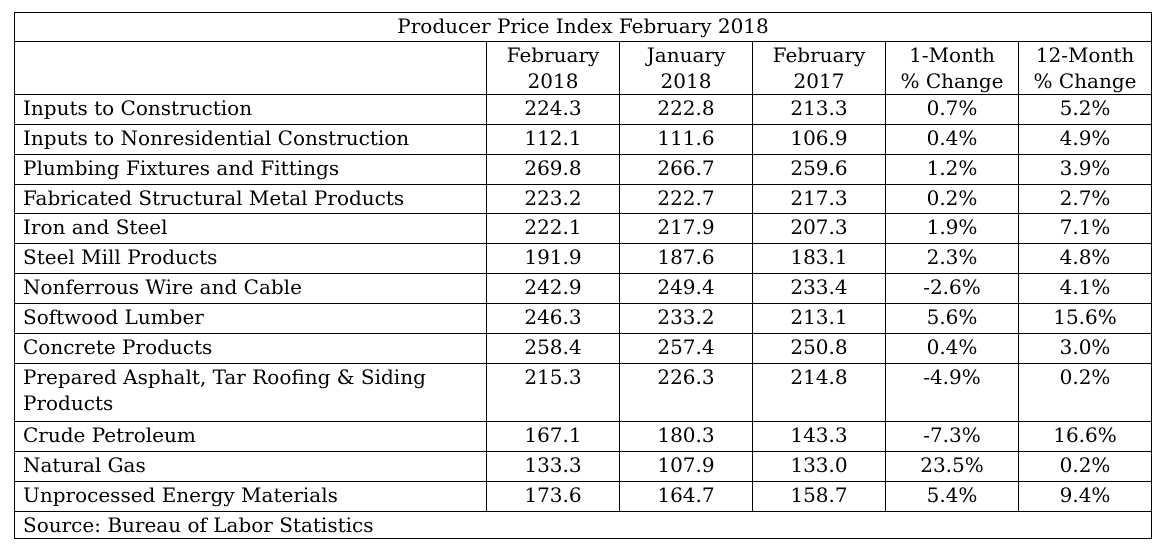 Image resolution: width=1158 pixels, height=546 pixels. Describe the element at coordinates (686, 288) in the screenshot. I see `table-cell: 249.4` at that location.